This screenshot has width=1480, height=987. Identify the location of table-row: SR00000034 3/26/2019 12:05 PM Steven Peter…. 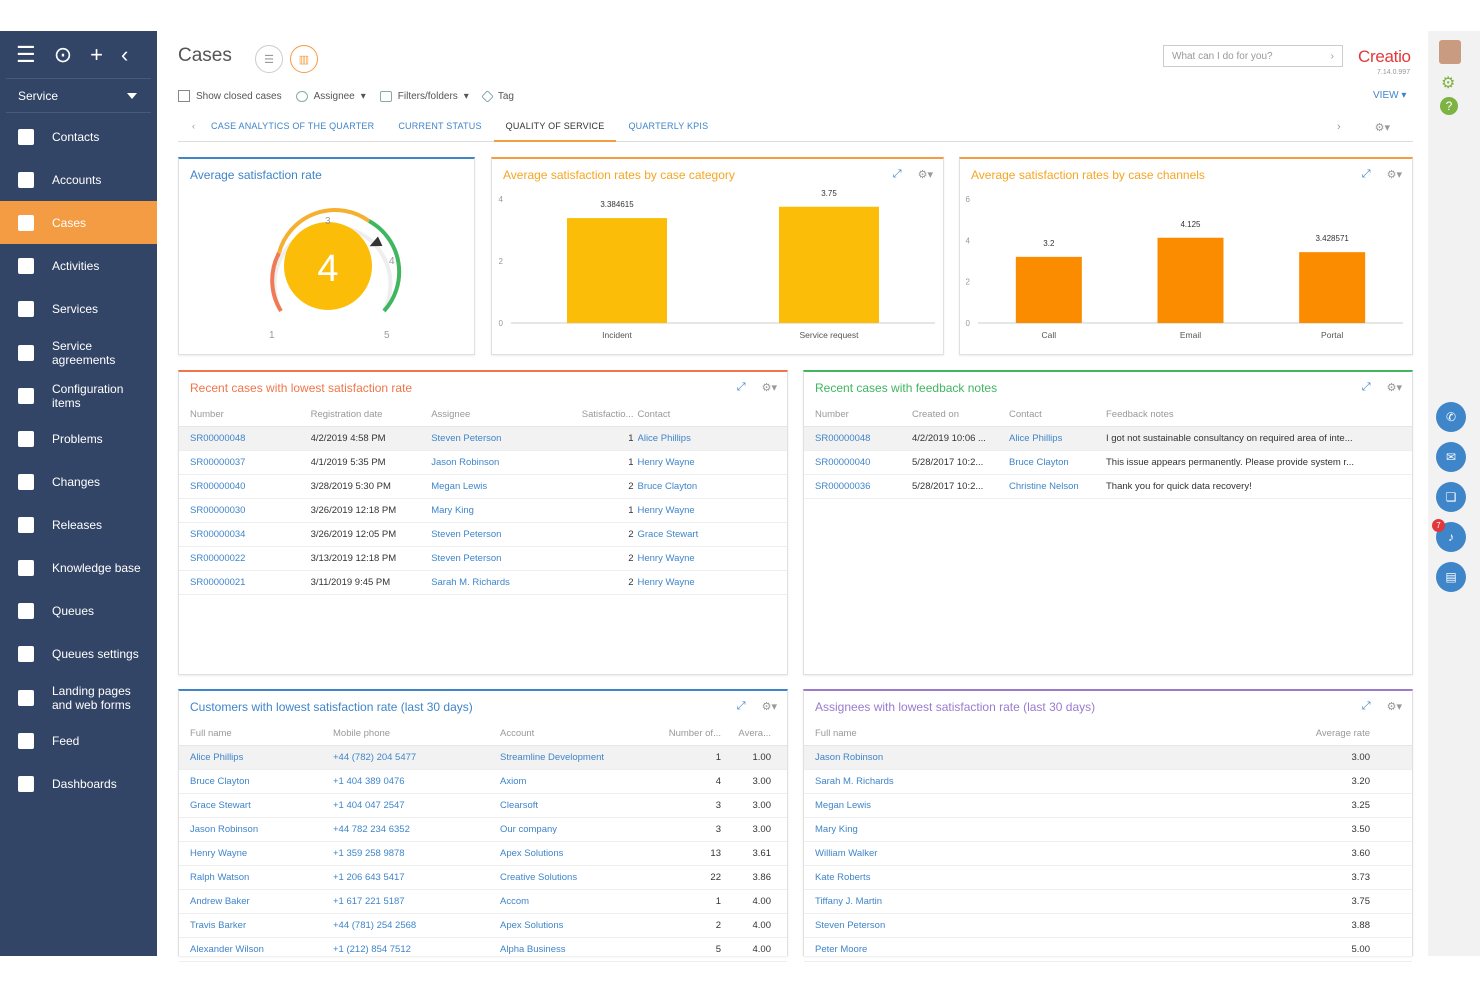
(483, 535).